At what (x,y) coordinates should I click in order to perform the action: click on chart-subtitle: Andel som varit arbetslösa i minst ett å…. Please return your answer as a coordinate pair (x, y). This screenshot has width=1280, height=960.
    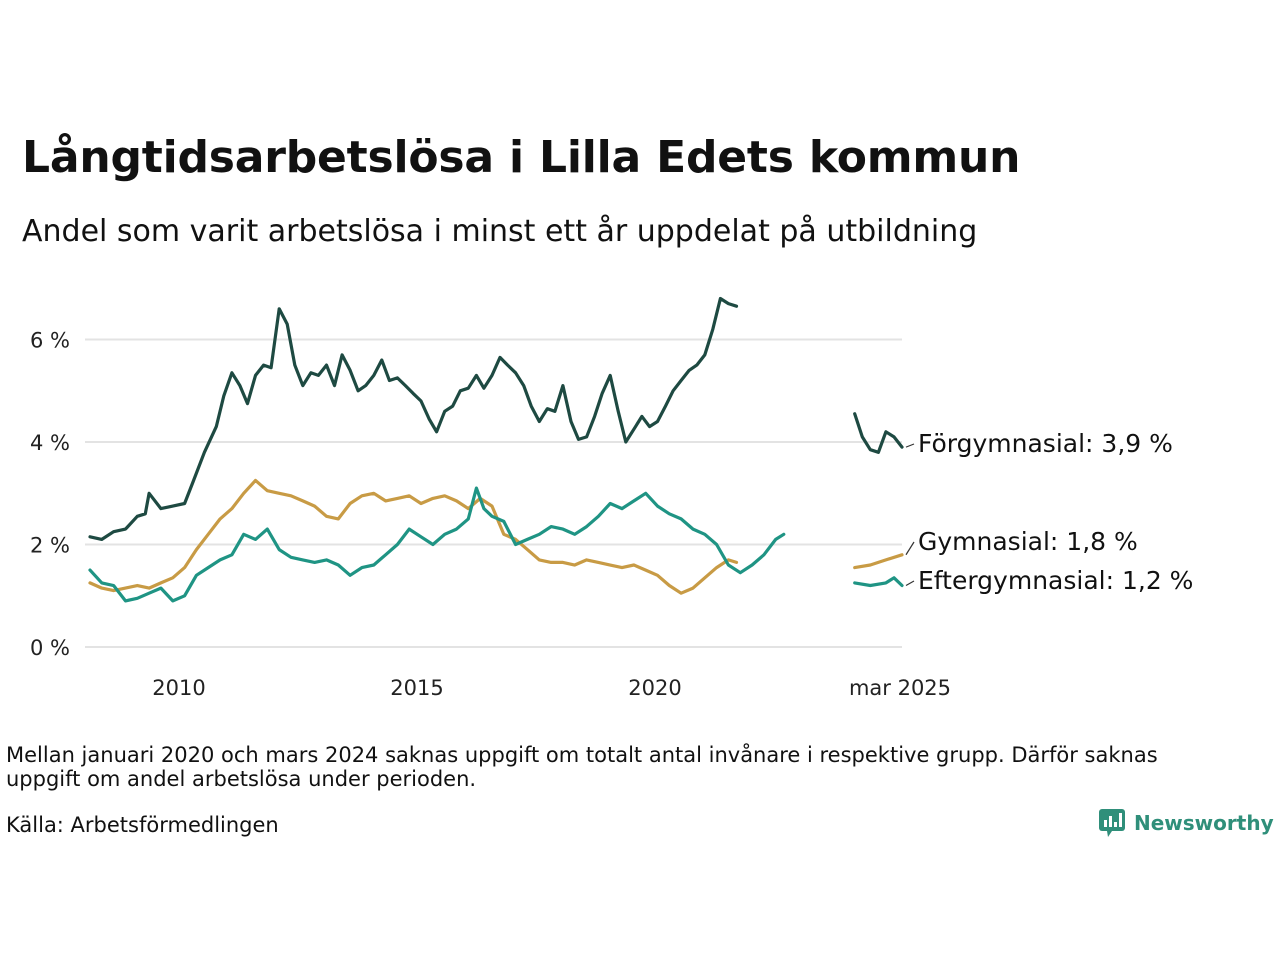
    Looking at the image, I should click on (500, 231).